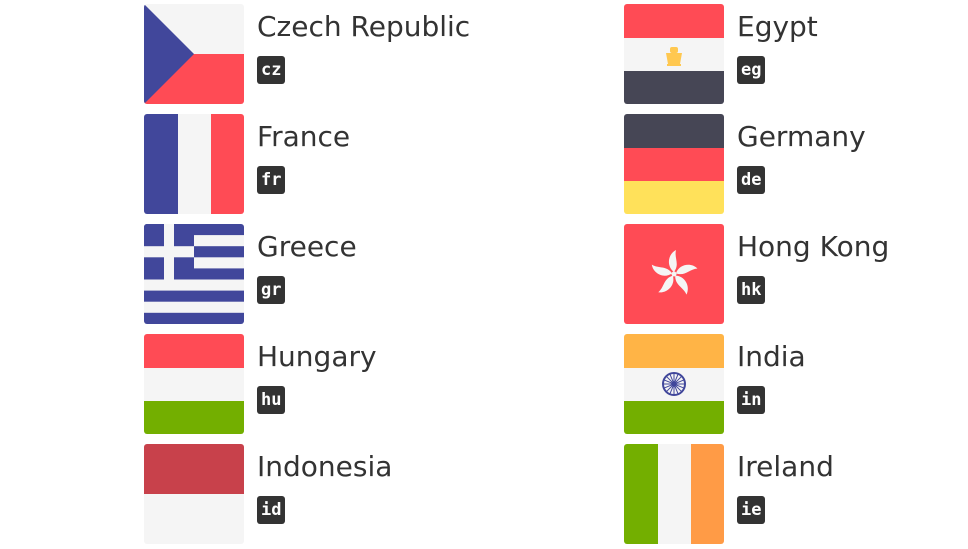 This screenshot has height=549, width=968. What do you see at coordinates (314, 54) in the screenshot?
I see `flag-item-cz: Czech Republic cz` at bounding box center [314, 54].